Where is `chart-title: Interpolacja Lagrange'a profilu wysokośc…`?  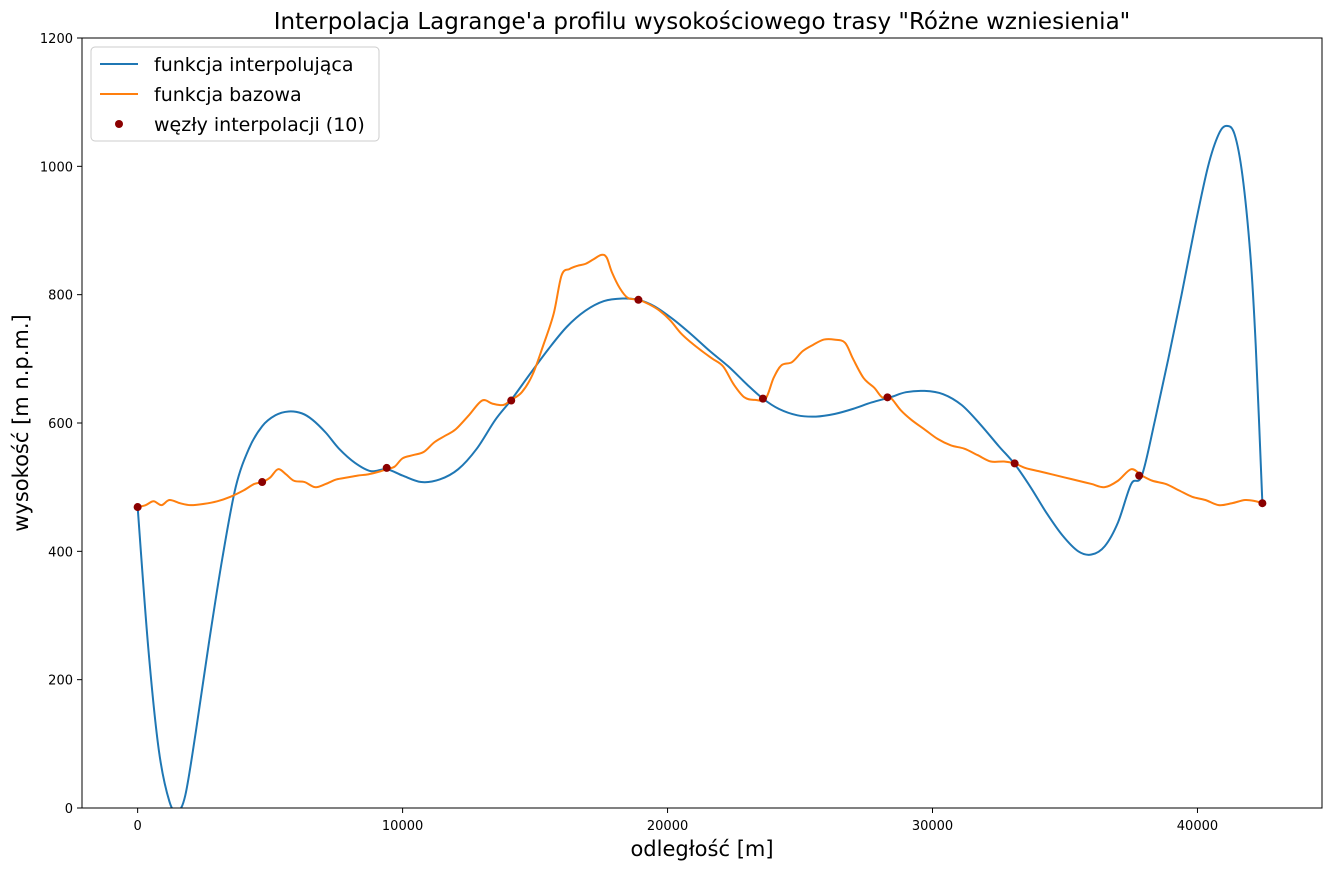 chart-title: Interpolacja Lagrange'a profilu wysokośc… is located at coordinates (702, 22).